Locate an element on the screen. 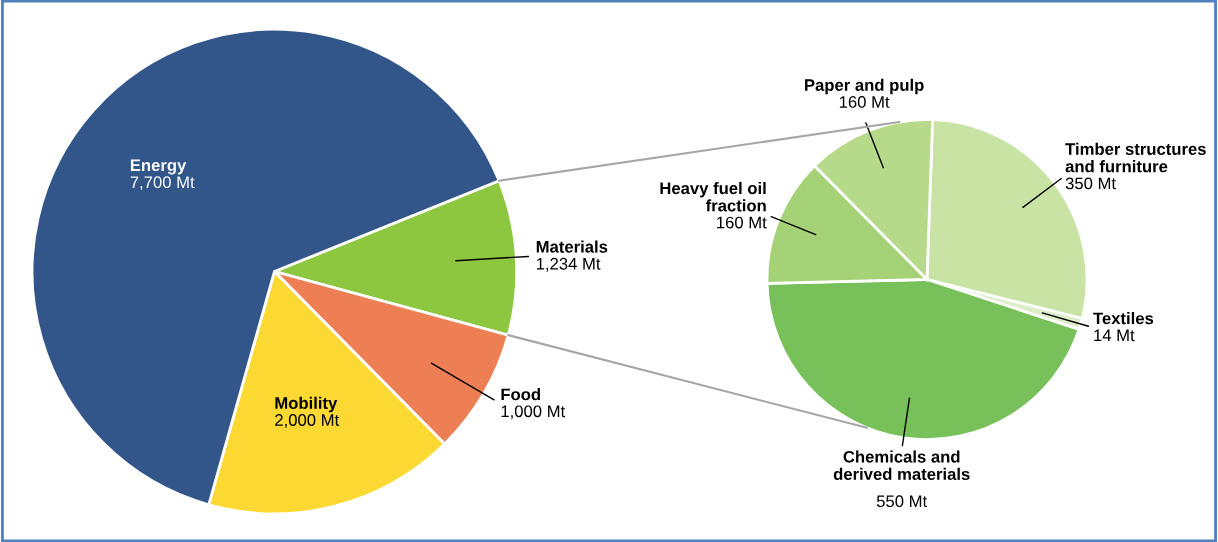  slice-label: Textiles is located at coordinates (1123, 318).